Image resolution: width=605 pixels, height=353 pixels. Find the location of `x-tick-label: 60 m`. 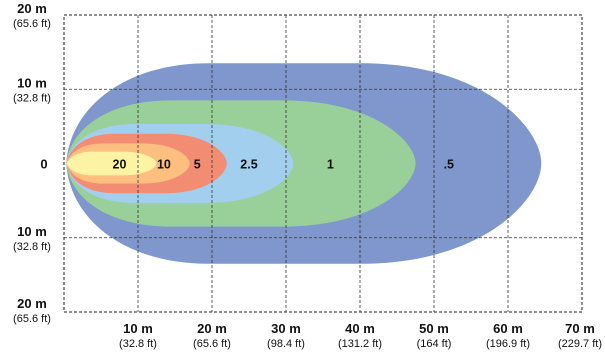

x-tick-label: 60 m is located at coordinates (508, 328).